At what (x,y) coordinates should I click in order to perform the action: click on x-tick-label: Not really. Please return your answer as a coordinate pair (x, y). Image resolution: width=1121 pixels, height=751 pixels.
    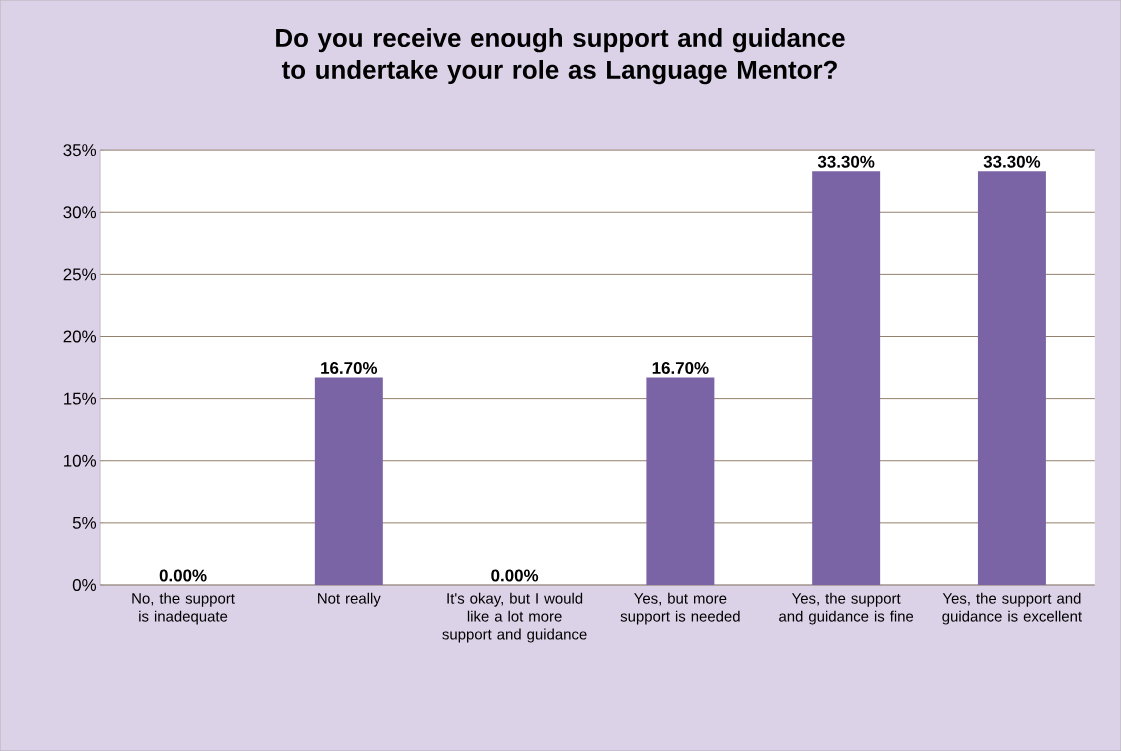
    Looking at the image, I should click on (349, 599).